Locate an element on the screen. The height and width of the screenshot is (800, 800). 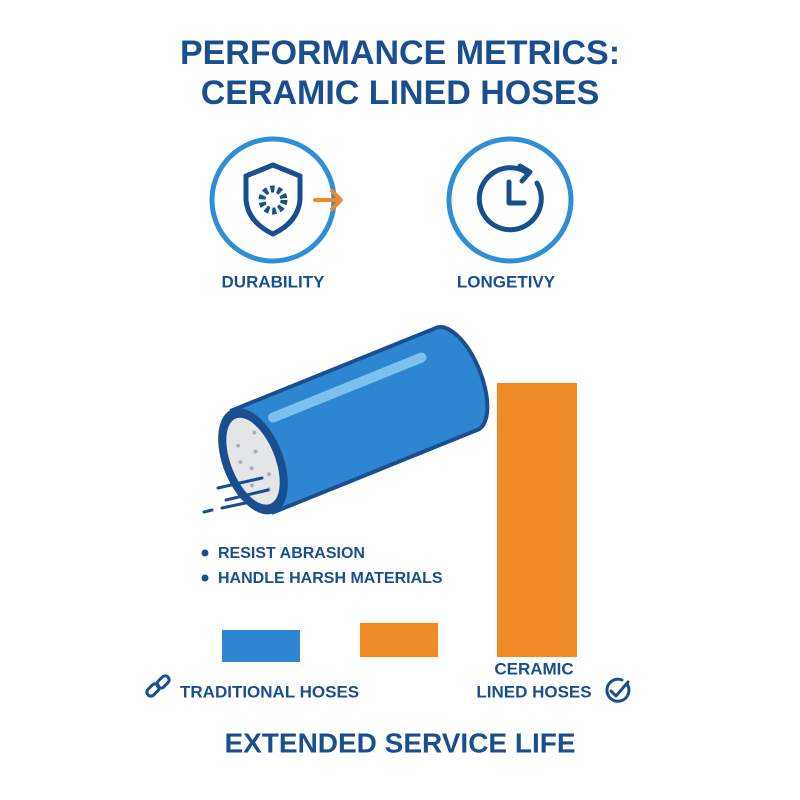
comparison-label: LINED HOSES is located at coordinates (533, 691).